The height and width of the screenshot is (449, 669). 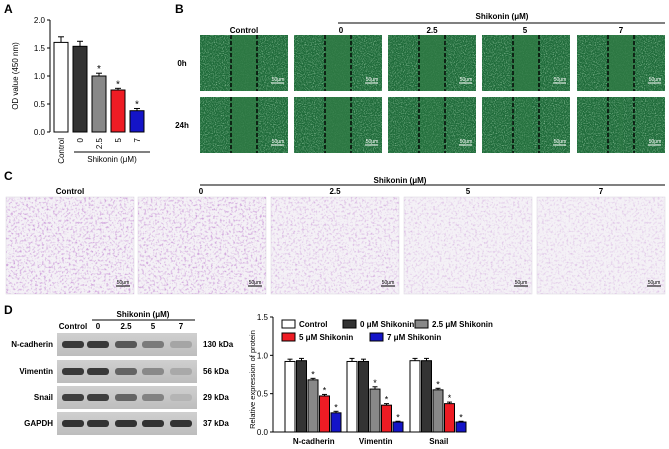 What do you see at coordinates (15, 76) in the screenshot?
I see `y-axis-label: OD value (450 nm)` at bounding box center [15, 76].